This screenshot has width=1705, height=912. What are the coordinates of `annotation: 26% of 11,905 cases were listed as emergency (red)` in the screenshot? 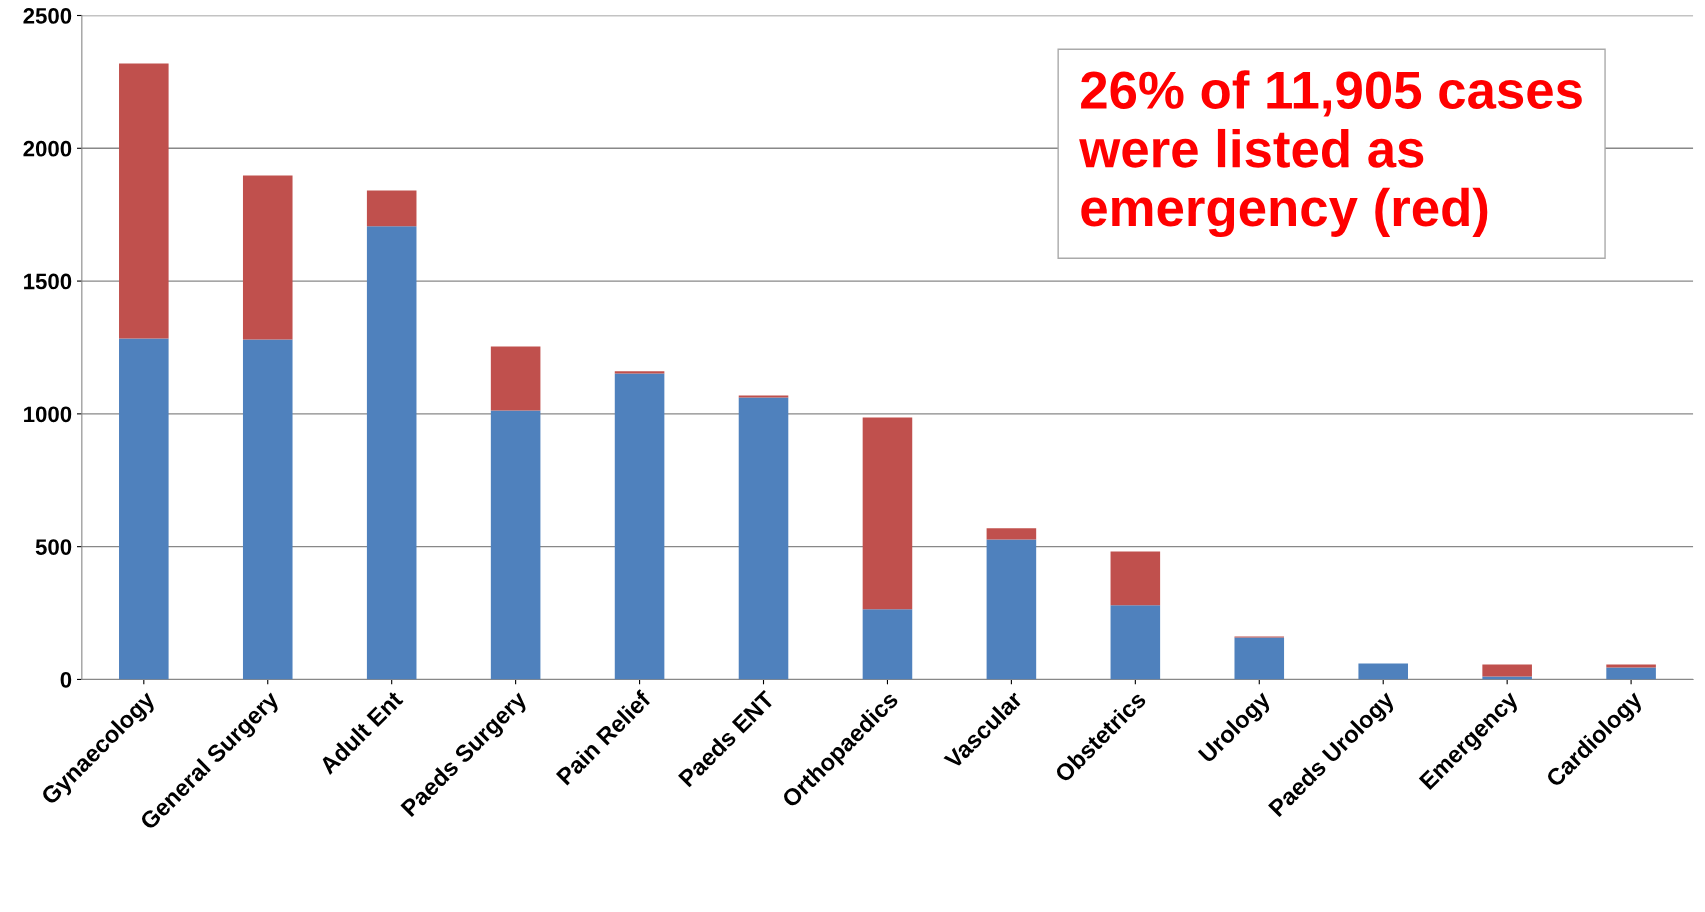 It's located at (1330, 154).